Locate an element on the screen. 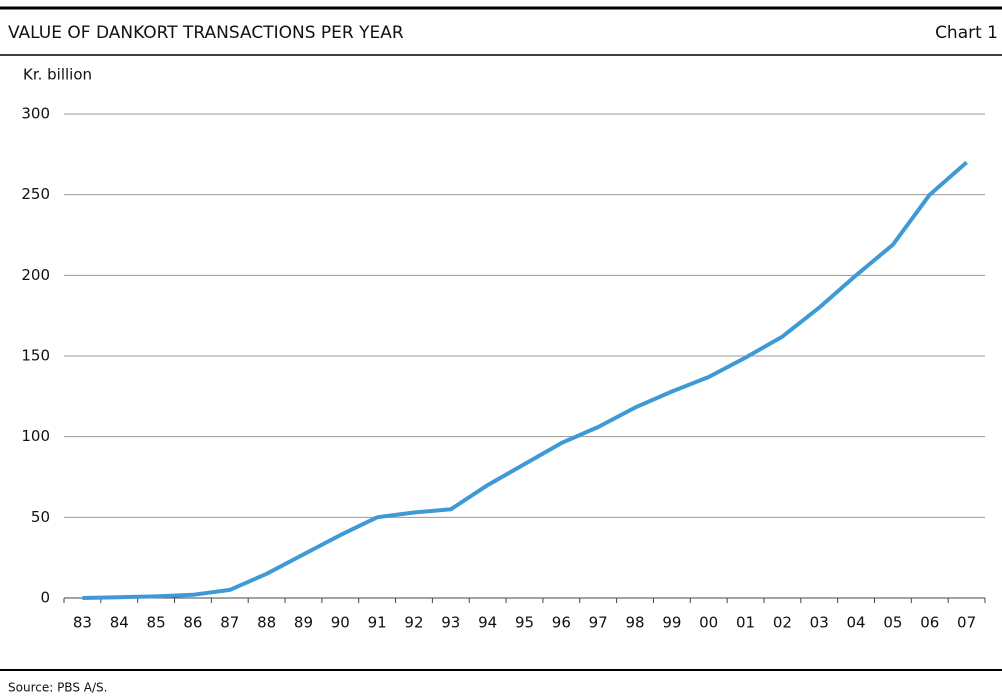  y-tick-label: 300 is located at coordinates (35, 114).